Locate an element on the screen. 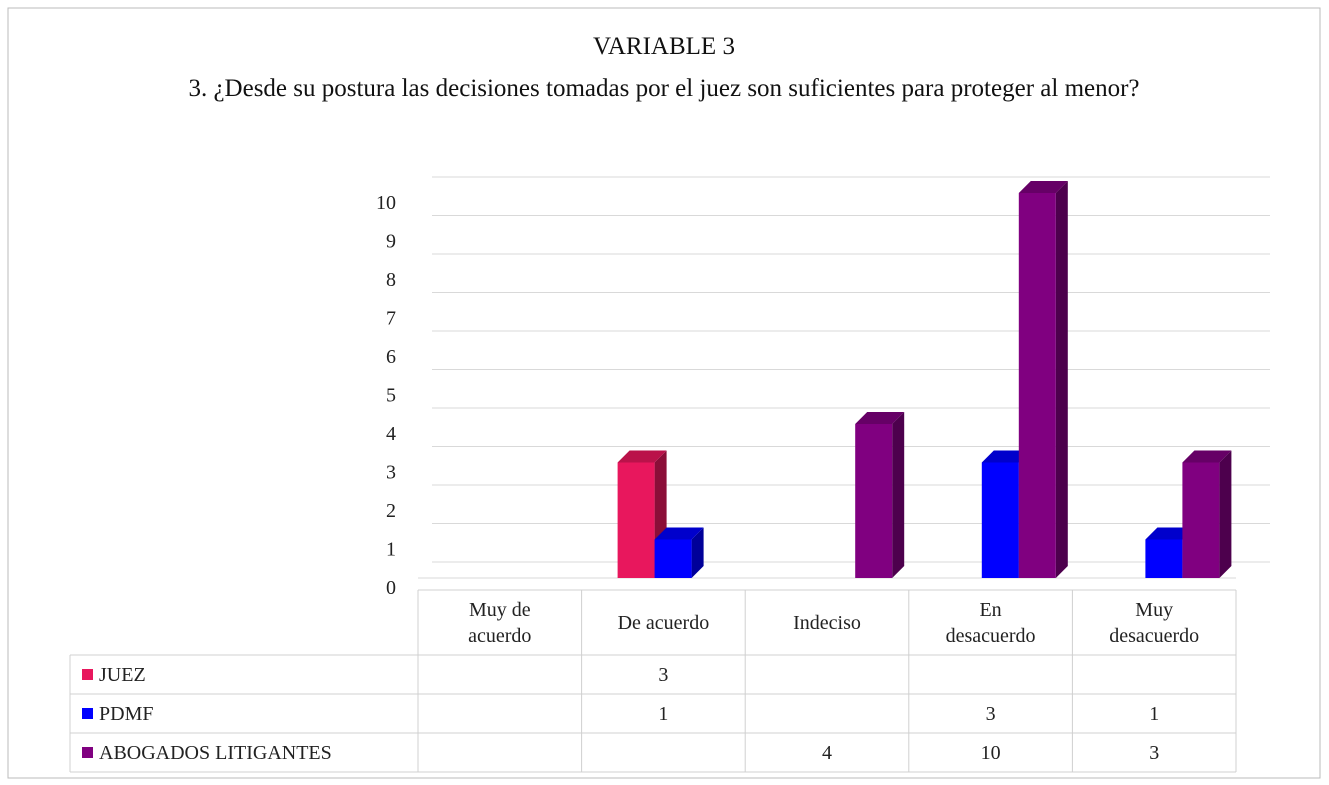  chart-title: VARIABLE 3 is located at coordinates (664, 46).